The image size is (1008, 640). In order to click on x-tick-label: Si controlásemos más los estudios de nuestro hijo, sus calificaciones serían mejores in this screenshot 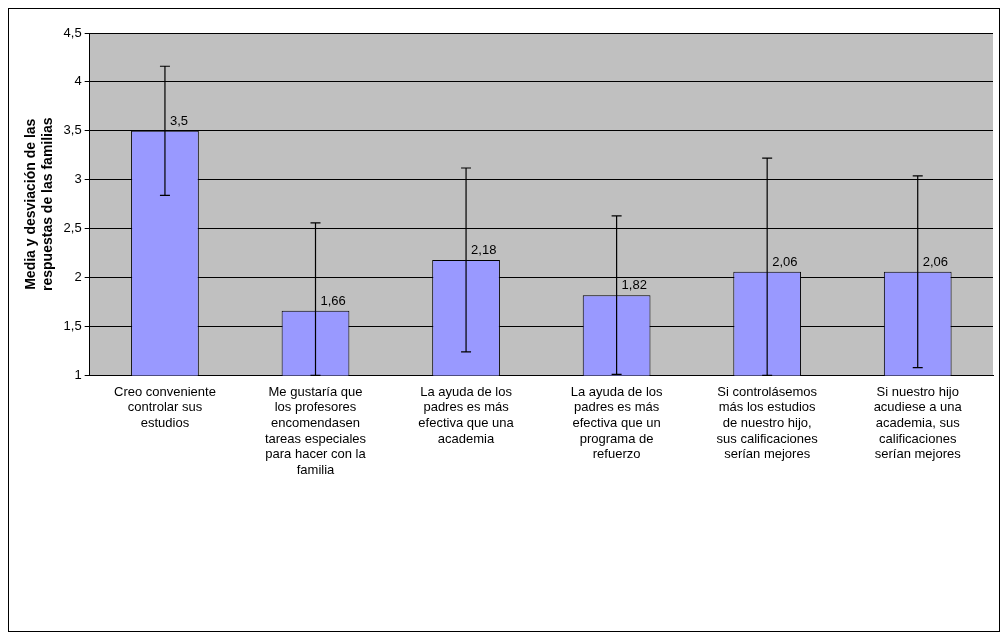, I will do `click(767, 422)`.